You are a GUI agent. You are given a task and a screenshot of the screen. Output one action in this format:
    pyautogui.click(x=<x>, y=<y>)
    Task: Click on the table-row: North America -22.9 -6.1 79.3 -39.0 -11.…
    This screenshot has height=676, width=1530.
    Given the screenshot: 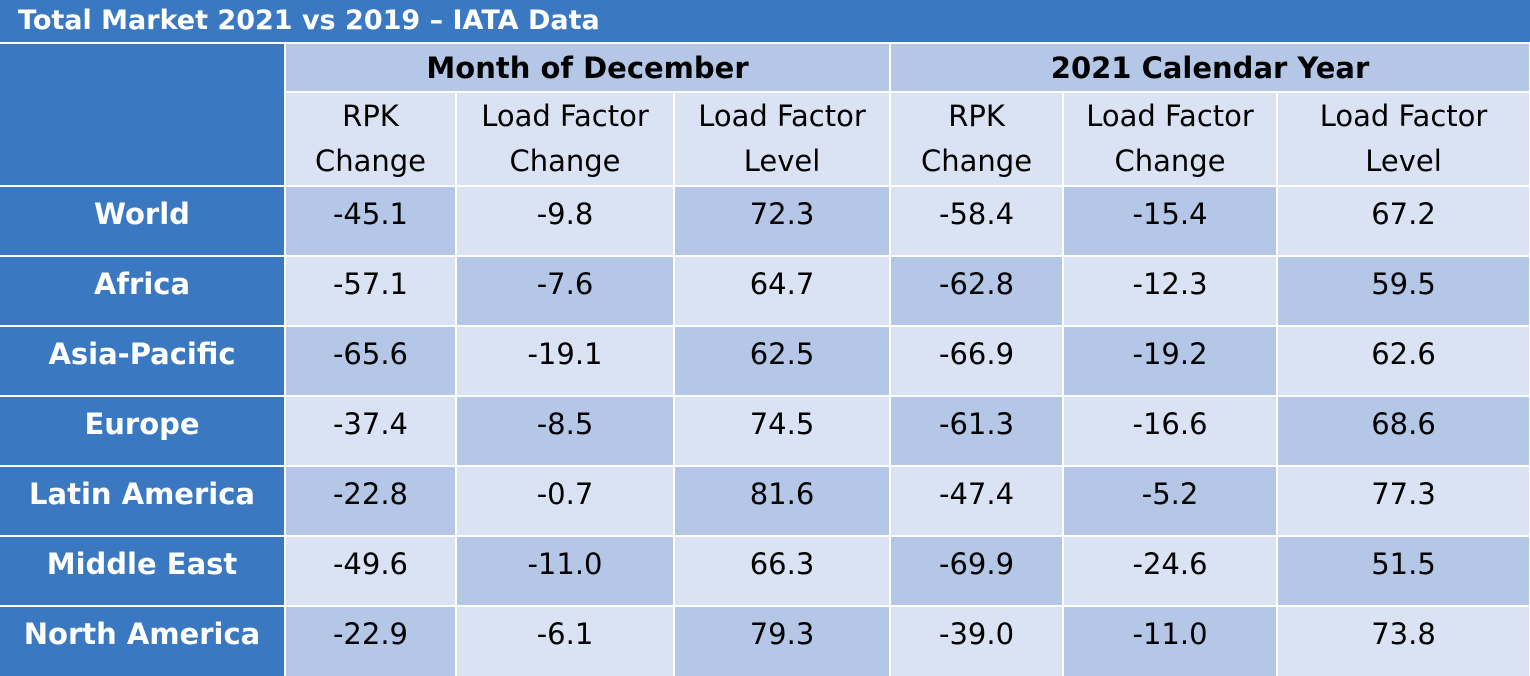 What is the action you would take?
    pyautogui.click(x=765, y=641)
    